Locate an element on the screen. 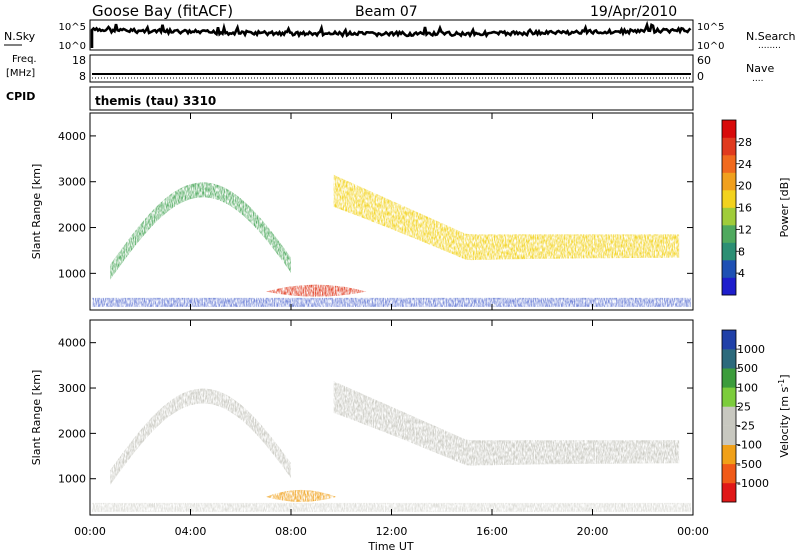  nsearch-right-tick-top: 10^5 is located at coordinates (710, 27).